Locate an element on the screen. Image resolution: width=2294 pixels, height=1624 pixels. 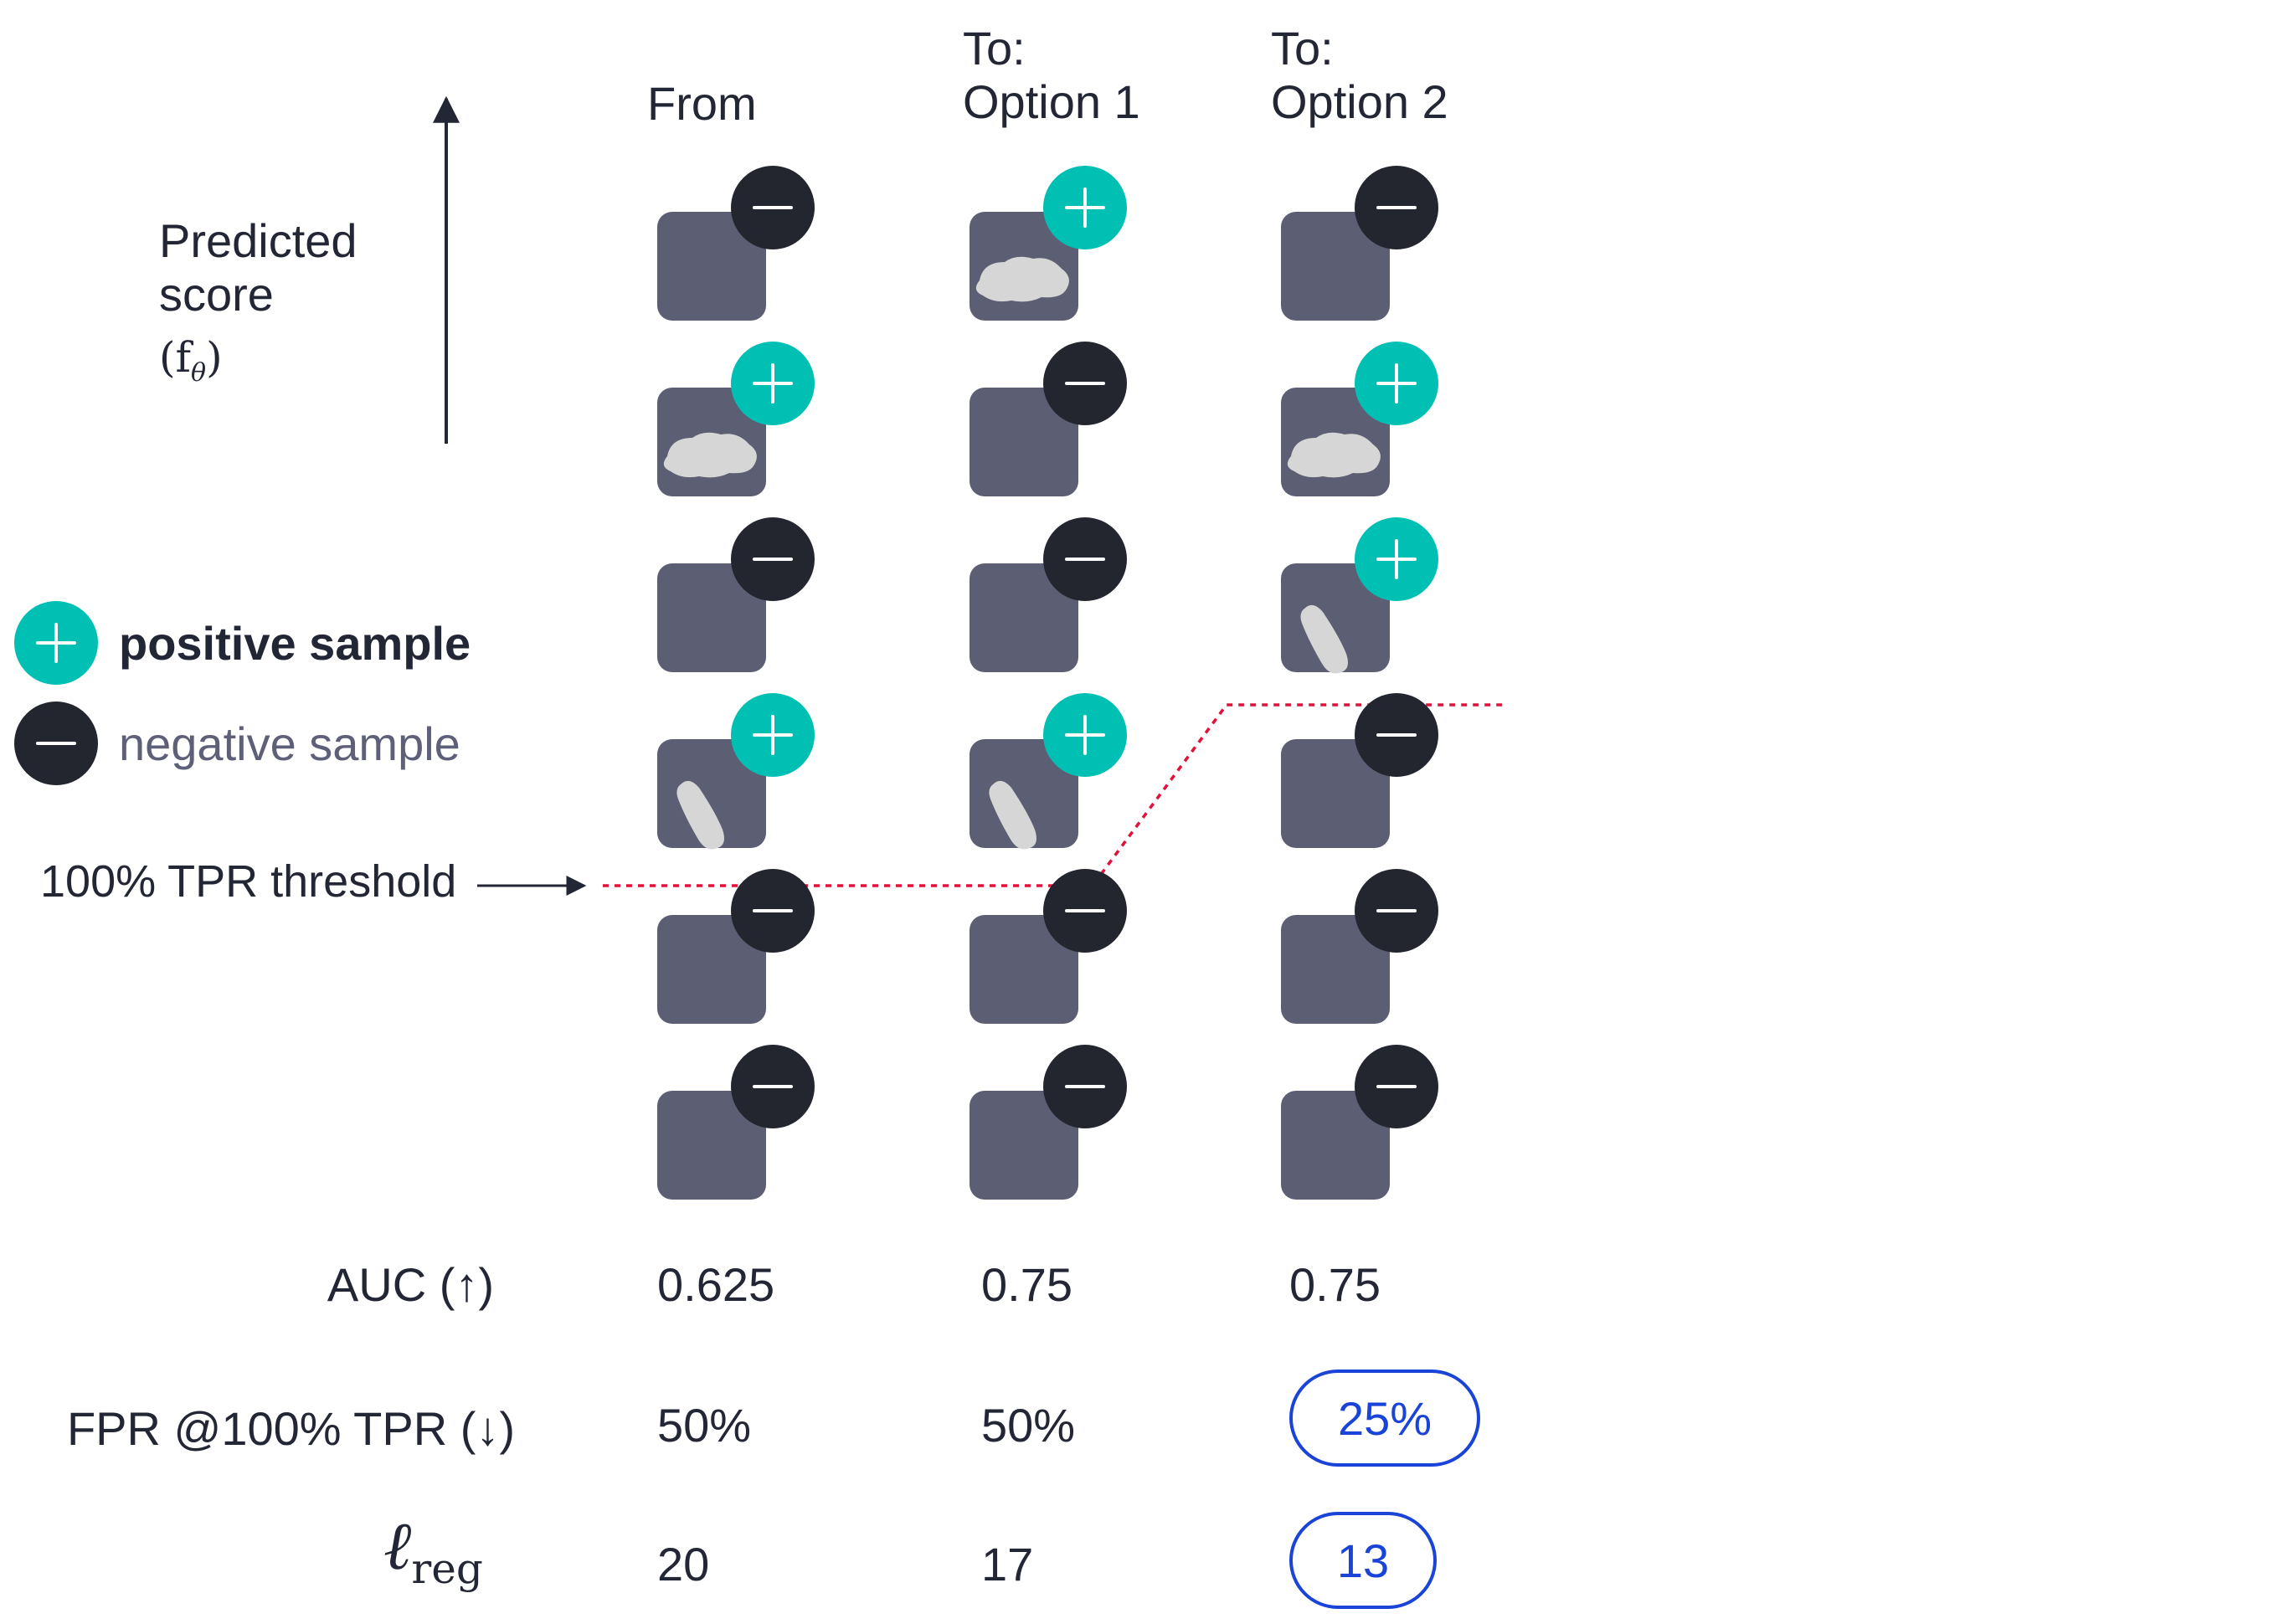
column-header-option-1: To: Option 1 is located at coordinates (1051, 75).